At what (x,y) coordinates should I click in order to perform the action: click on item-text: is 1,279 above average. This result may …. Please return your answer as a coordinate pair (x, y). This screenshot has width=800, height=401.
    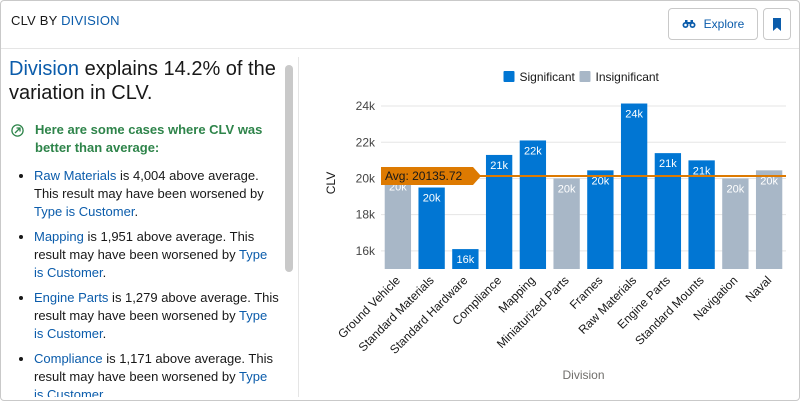
    Looking at the image, I should click on (156, 306).